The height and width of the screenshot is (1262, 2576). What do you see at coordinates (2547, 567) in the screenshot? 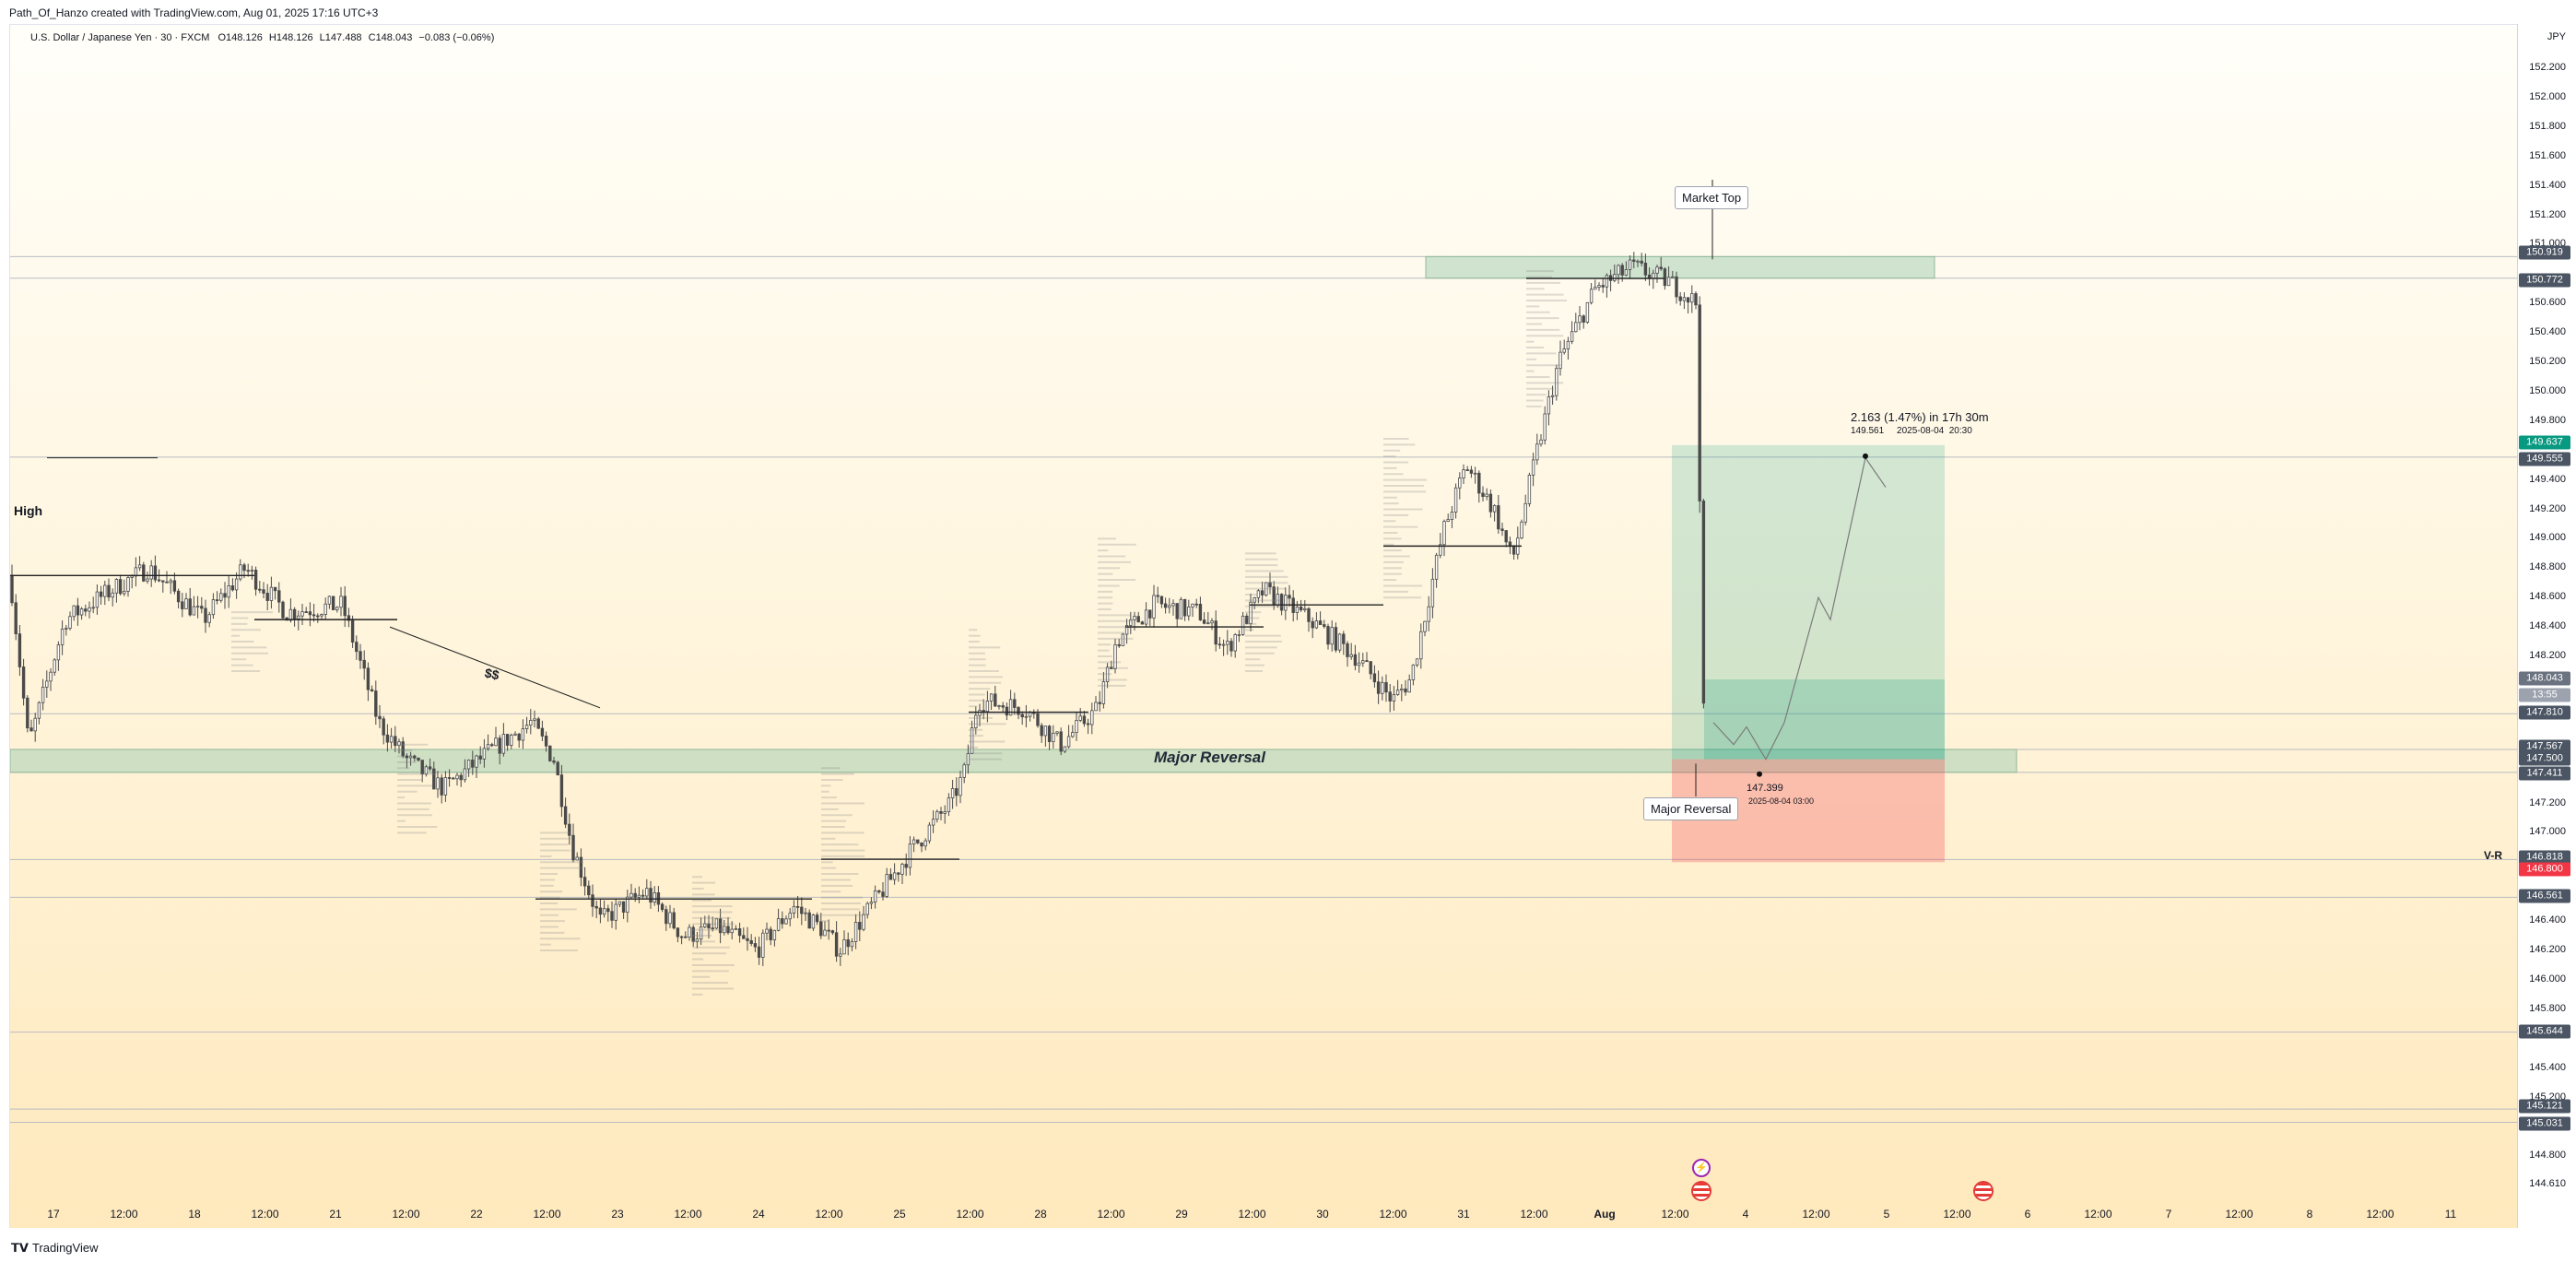
I see `price-tick: 148.800` at bounding box center [2547, 567].